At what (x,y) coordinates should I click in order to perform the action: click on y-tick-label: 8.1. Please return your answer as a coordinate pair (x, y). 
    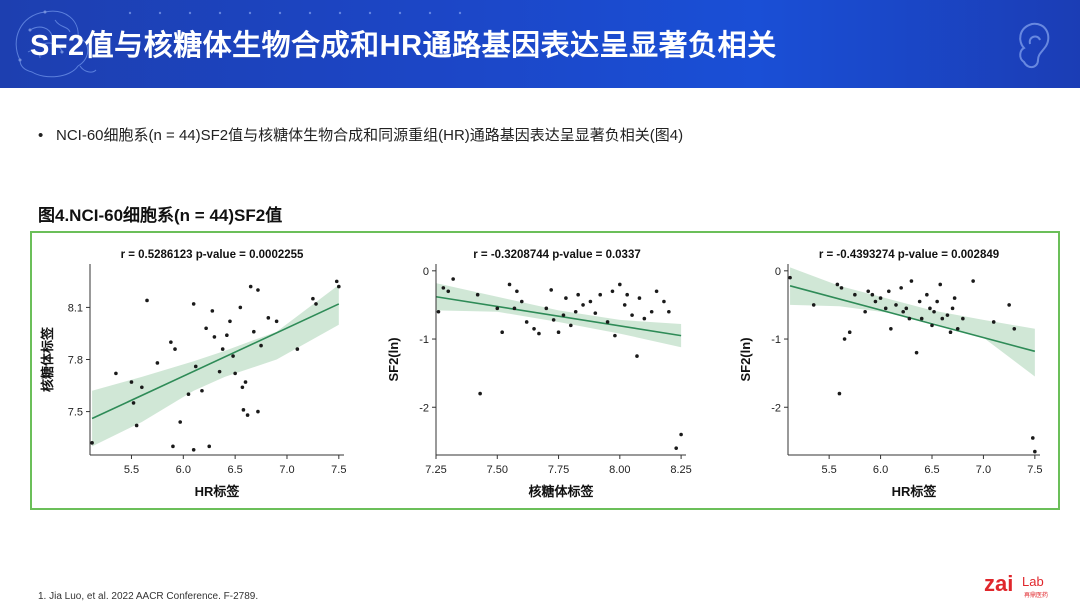
    Looking at the image, I should click on (75, 308).